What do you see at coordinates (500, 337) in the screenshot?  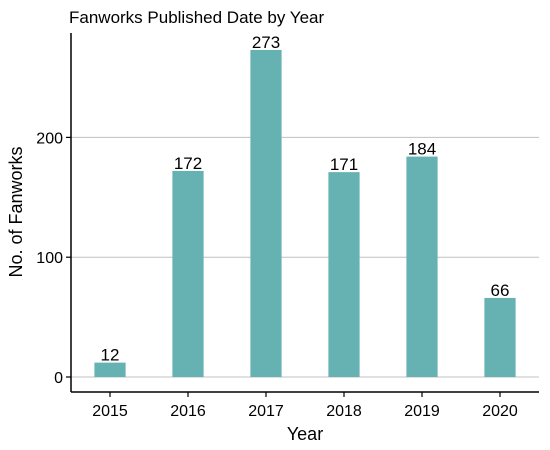 I see `bar-2020` at bounding box center [500, 337].